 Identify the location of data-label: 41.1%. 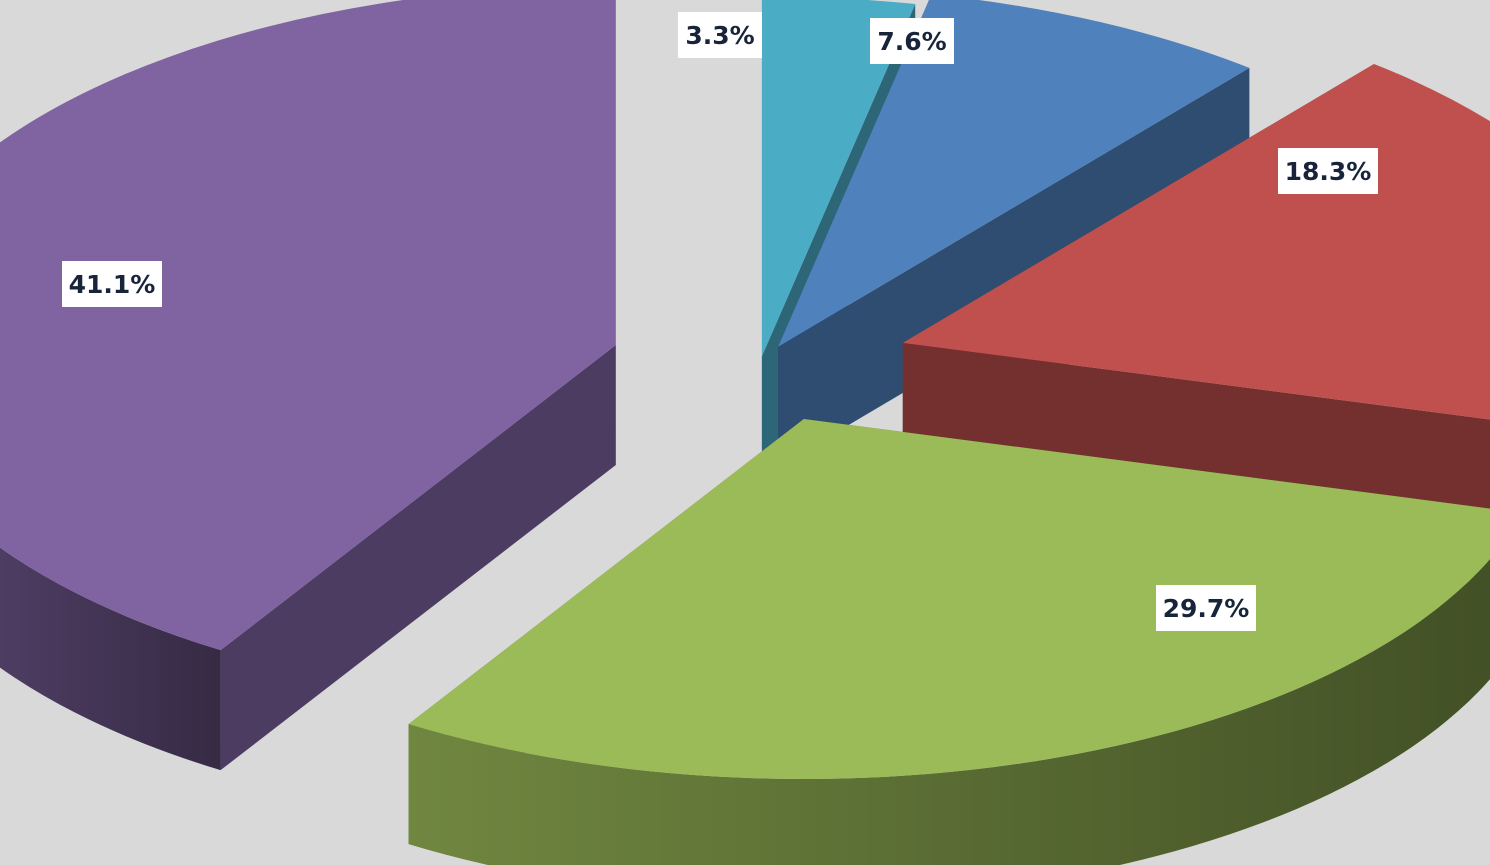
(112, 284).